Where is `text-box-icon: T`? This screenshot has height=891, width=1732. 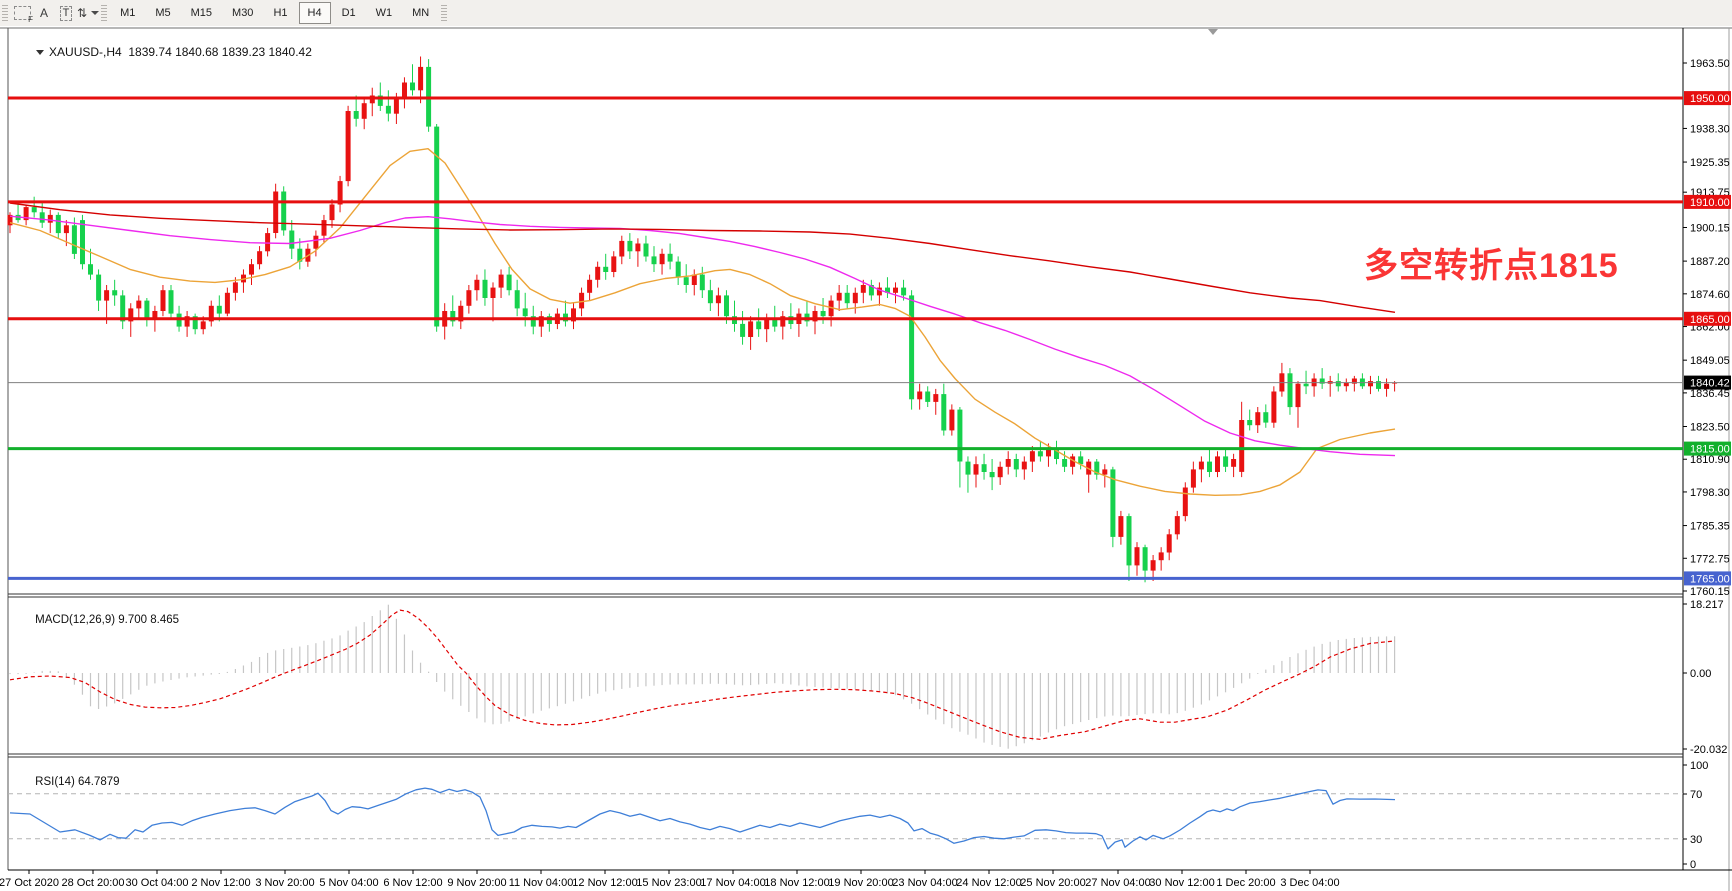 text-box-icon: T is located at coordinates (66, 13).